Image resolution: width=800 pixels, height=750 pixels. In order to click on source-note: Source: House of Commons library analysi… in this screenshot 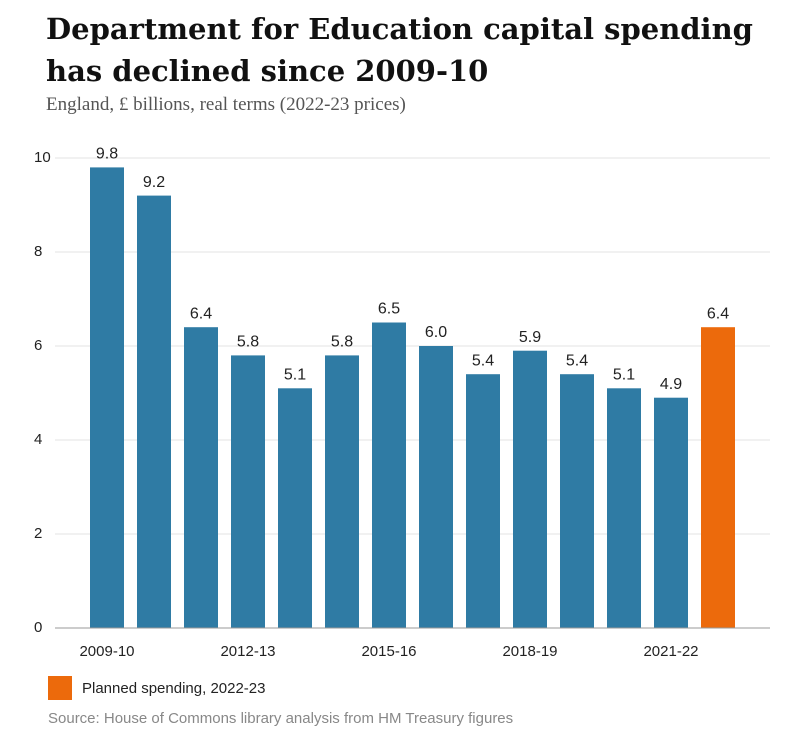, I will do `click(280, 718)`.